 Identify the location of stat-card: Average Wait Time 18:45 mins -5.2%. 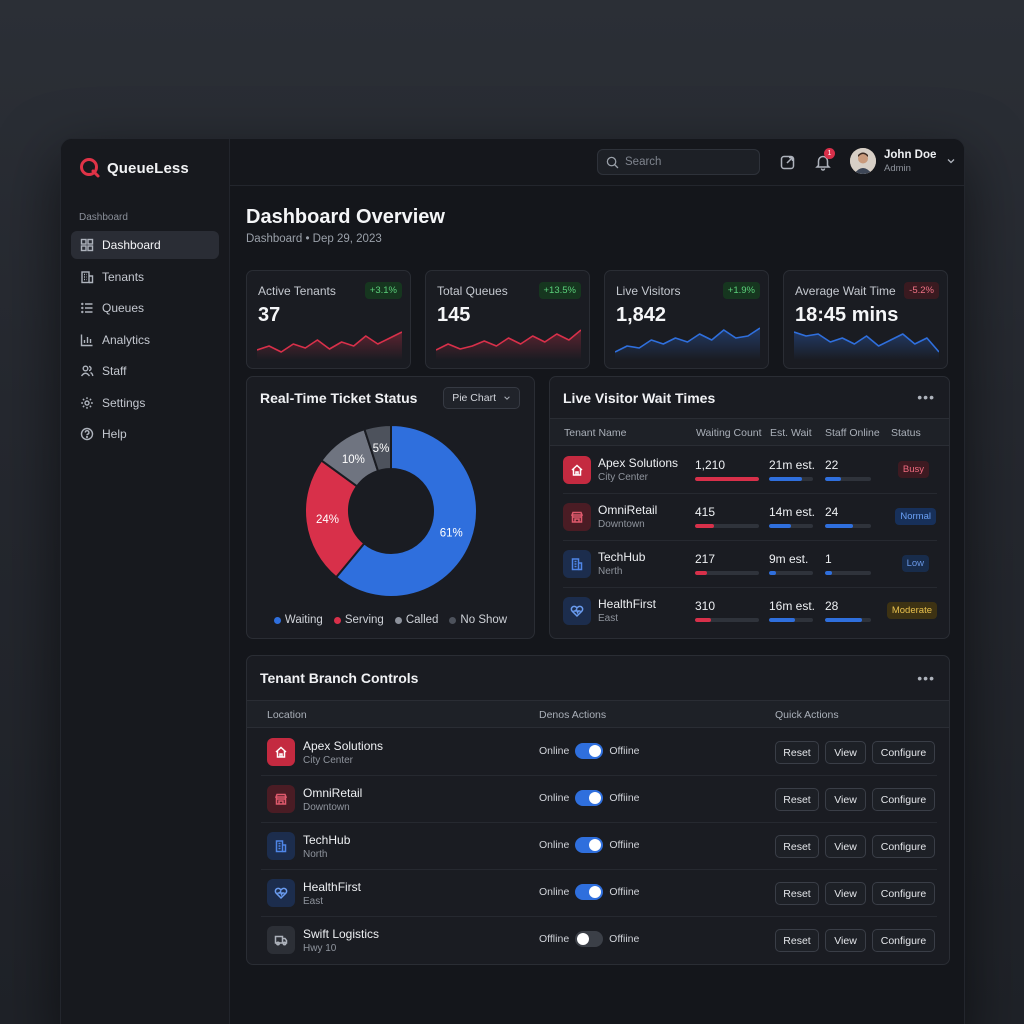
(865, 319).